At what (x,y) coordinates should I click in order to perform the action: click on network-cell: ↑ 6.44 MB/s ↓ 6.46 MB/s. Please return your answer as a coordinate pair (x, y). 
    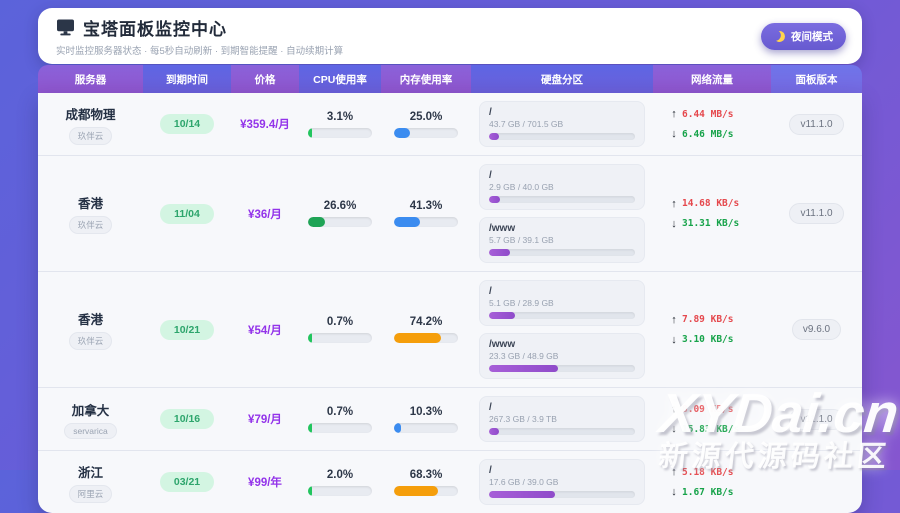
    Looking at the image, I should click on (712, 124).